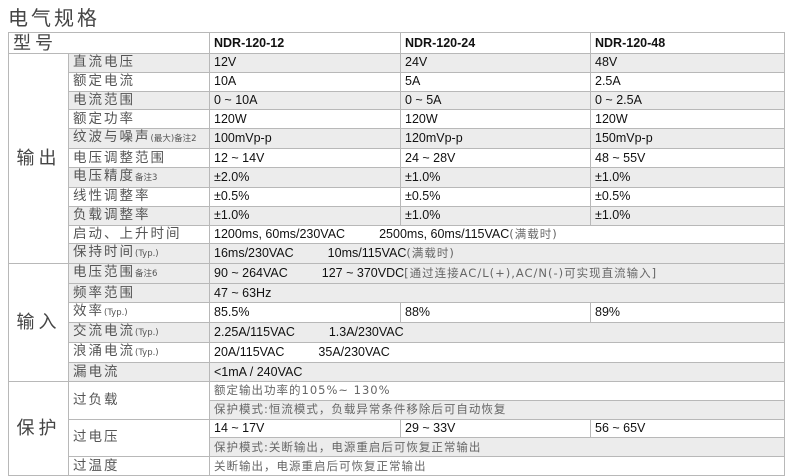 The height and width of the screenshot is (476, 790). Describe the element at coordinates (104, 351) in the screenshot. I see `label-text: 浪涌电流` at that location.